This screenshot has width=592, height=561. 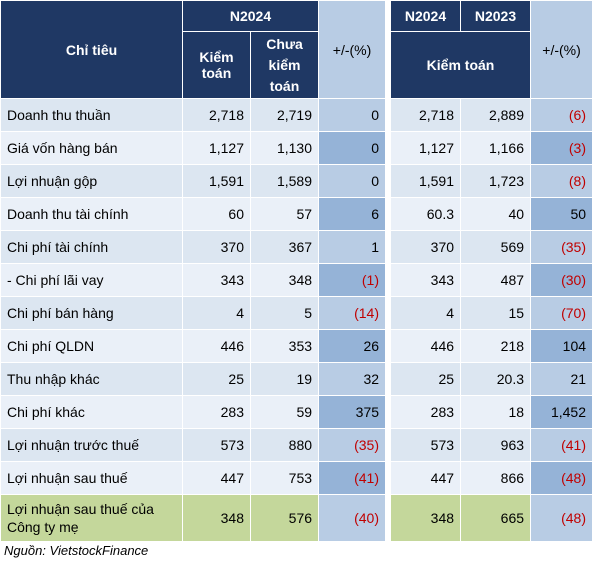 I want to click on value-cell: 20.3, so click(x=496, y=379).